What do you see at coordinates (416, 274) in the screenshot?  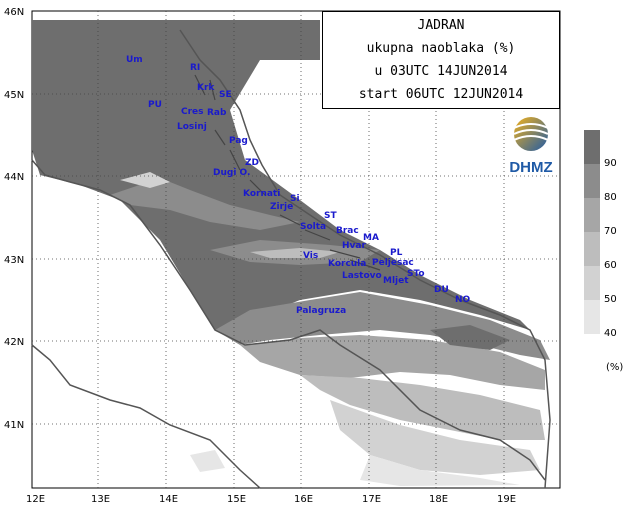 I see `place-label: STo` at bounding box center [416, 274].